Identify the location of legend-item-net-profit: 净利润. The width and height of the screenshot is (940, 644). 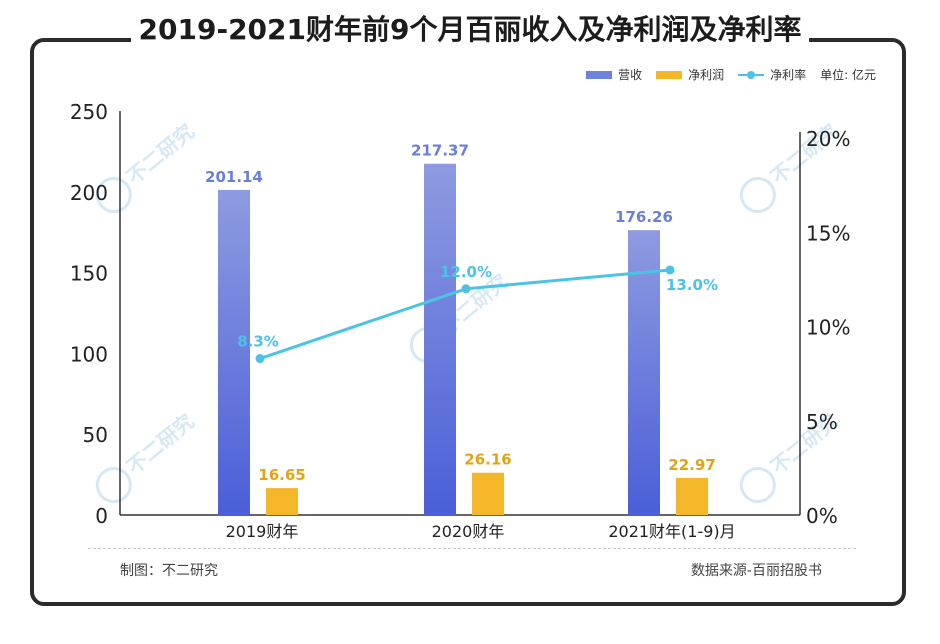
(690, 74).